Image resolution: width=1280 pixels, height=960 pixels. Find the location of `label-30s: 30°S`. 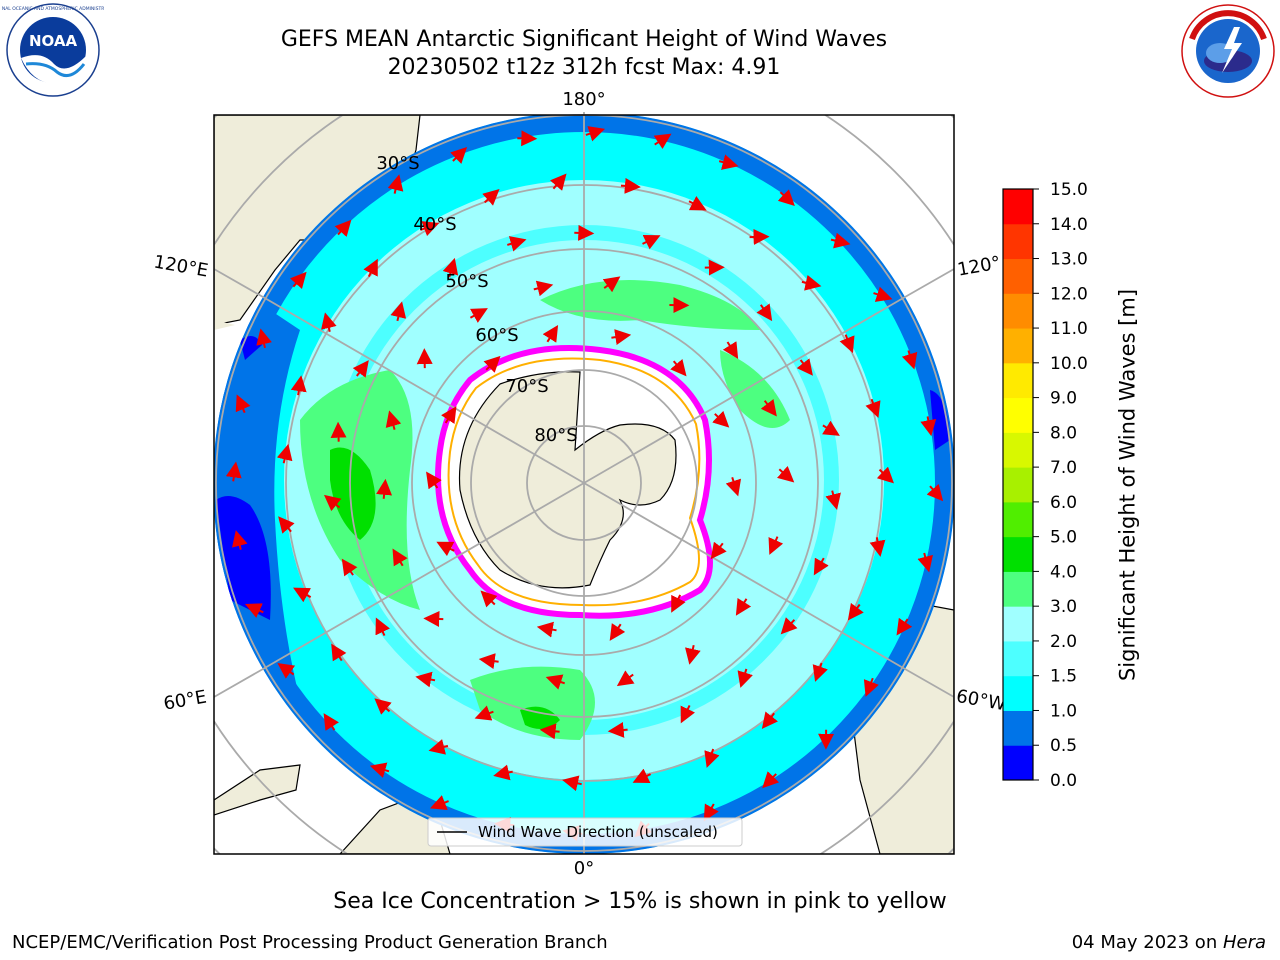

label-30s: 30°S is located at coordinates (397, 163).